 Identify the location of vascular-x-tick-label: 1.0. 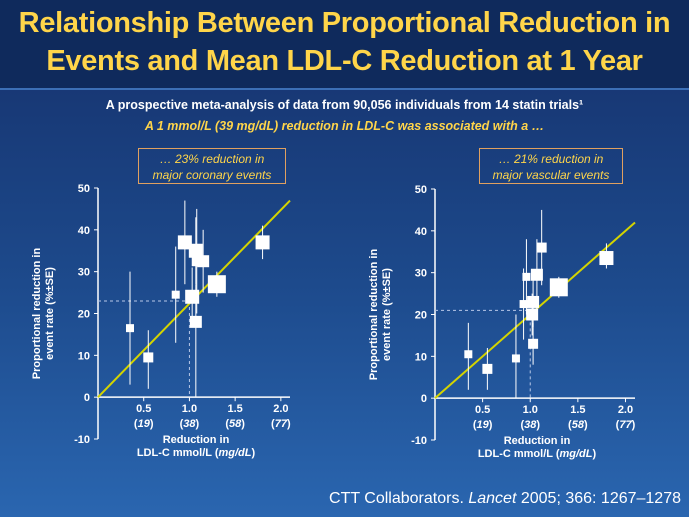
(530, 410).